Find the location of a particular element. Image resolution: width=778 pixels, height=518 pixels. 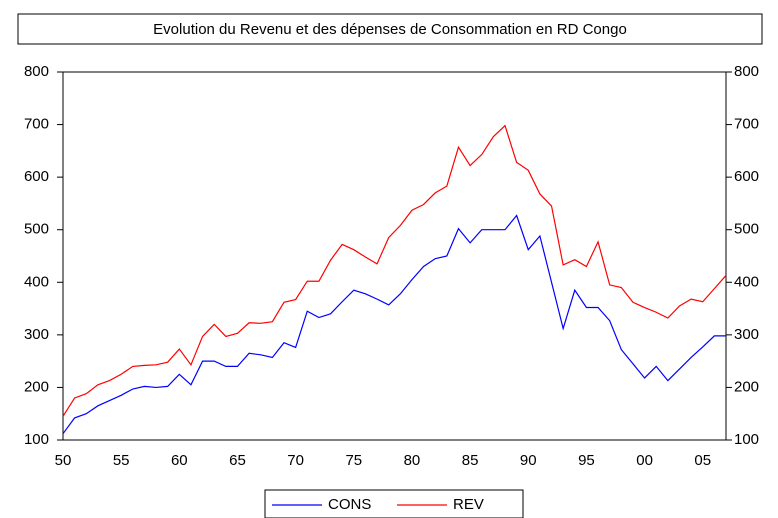

y2-tick-label: 800 is located at coordinates (746, 71).